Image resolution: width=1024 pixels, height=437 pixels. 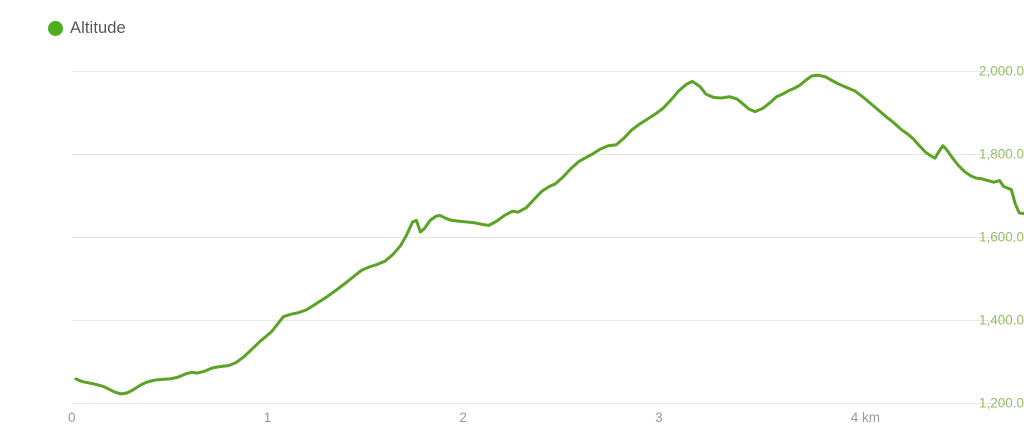 What do you see at coordinates (55, 28) in the screenshot?
I see `legend-marker-altitude-icon` at bounding box center [55, 28].